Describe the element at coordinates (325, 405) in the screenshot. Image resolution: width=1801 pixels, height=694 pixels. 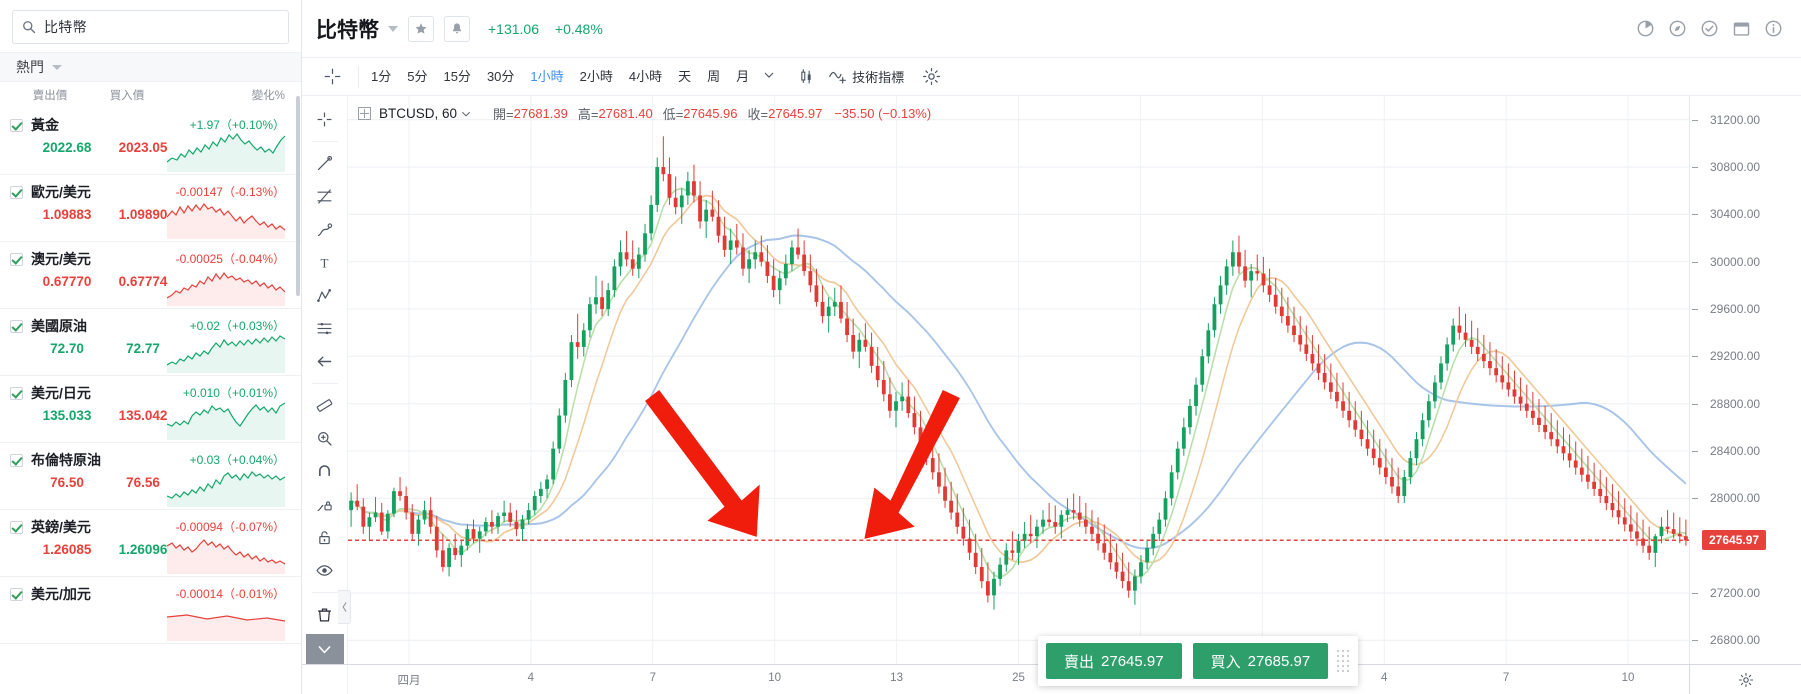
I see `measure-tool-icon` at that location.